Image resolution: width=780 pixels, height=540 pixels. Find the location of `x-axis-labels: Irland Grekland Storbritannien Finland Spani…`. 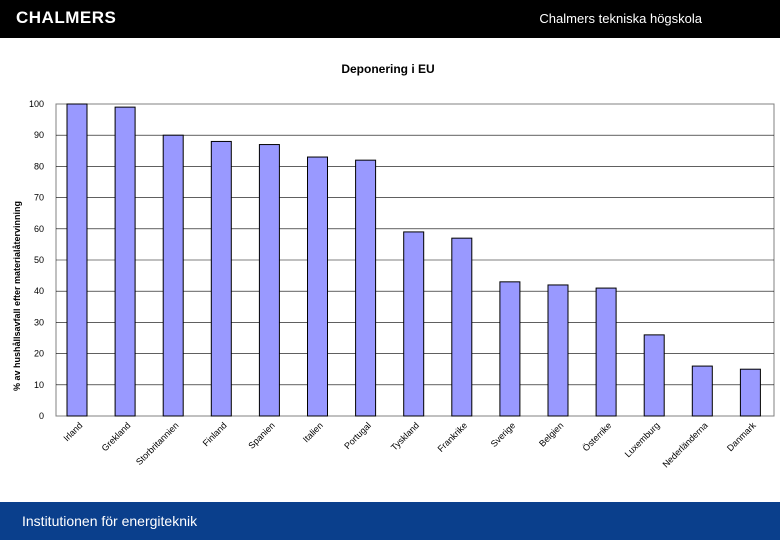

x-axis-labels: Irland Grekland Storbritannien Finland Spani… is located at coordinates (409, 445).